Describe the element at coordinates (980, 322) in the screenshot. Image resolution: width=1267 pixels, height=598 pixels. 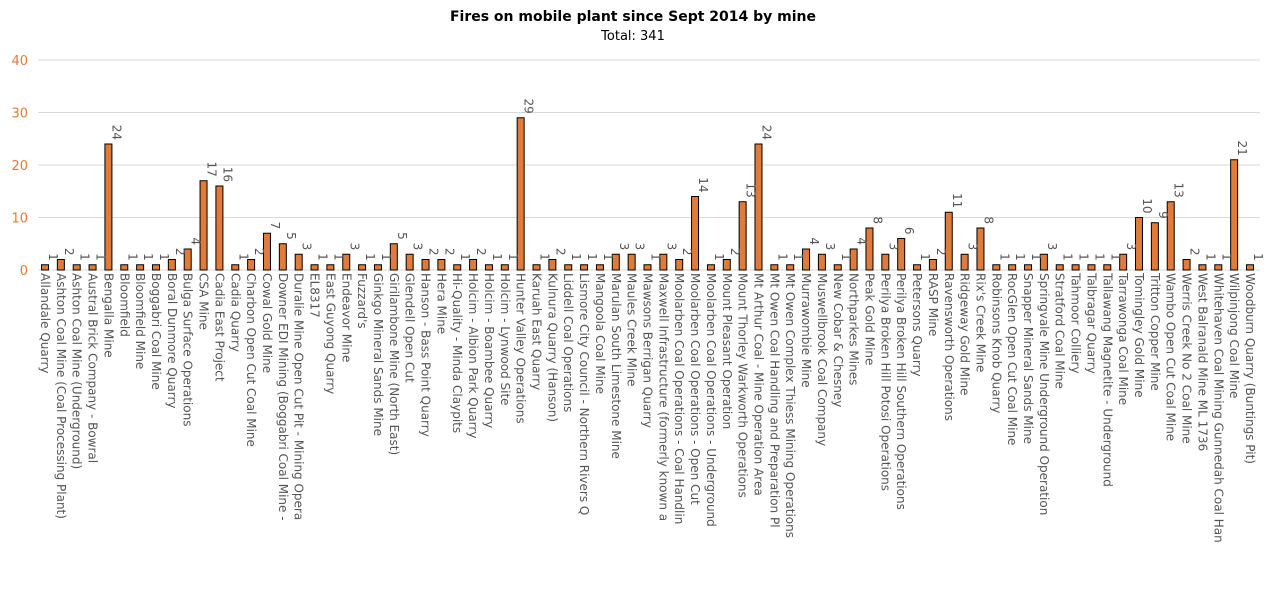
I see `x-tick-label: Rix's Creek Mine` at that location.